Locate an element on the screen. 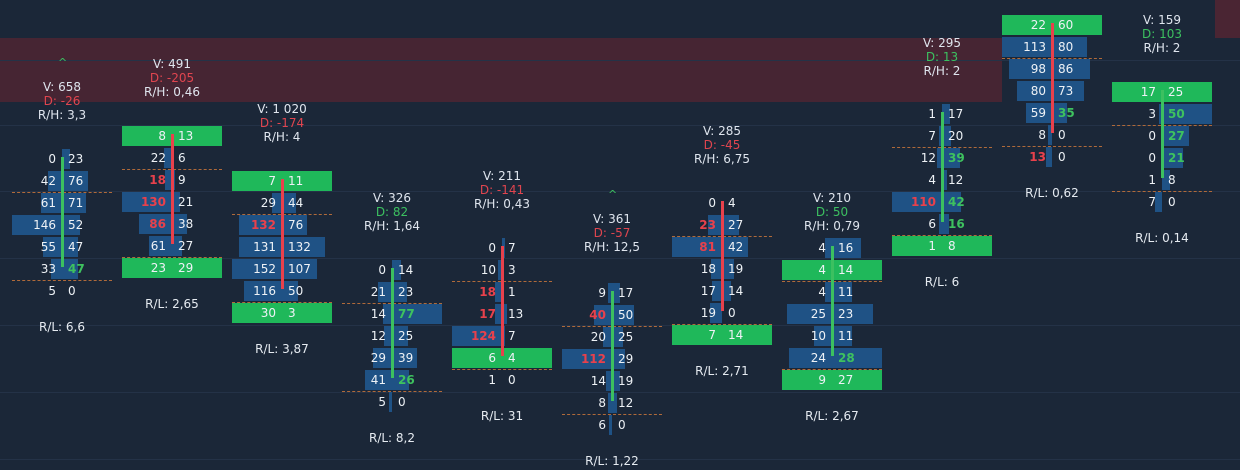  price-level-row: 40 50 is located at coordinates (612, 315).